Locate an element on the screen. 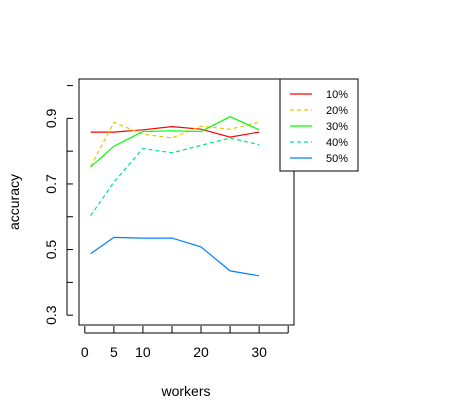 The height and width of the screenshot is (420, 449). x-tick-label: 10 is located at coordinates (143, 352).